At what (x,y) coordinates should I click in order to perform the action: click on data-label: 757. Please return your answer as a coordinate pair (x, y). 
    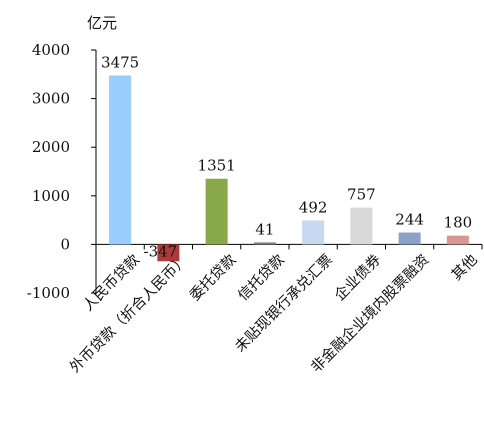
    Looking at the image, I should click on (361, 195).